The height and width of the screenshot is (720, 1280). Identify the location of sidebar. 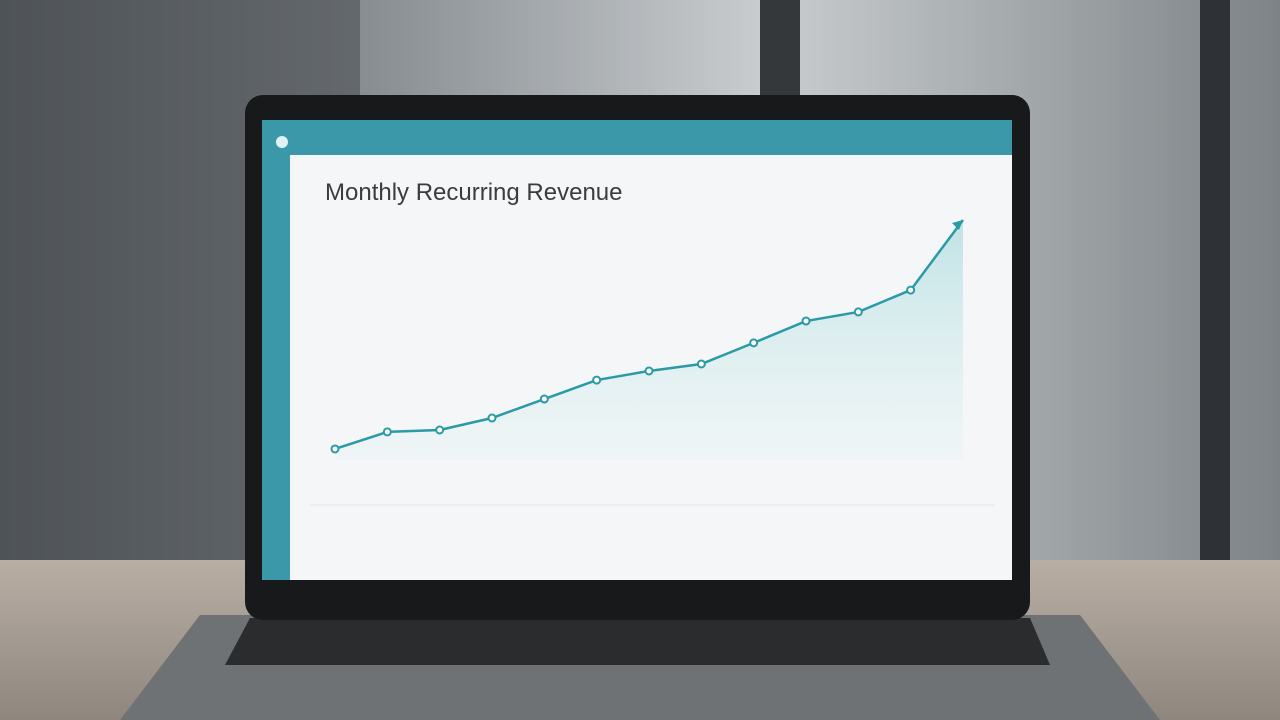
(276, 367).